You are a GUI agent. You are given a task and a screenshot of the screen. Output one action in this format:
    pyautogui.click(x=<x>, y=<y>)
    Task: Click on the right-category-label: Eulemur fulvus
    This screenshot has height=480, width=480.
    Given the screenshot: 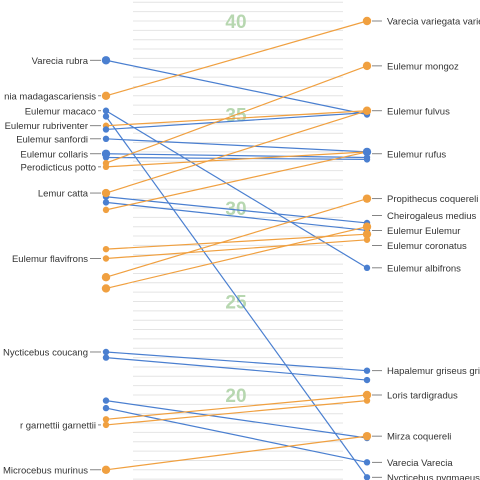 What is the action you would take?
    pyautogui.click(x=418, y=111)
    